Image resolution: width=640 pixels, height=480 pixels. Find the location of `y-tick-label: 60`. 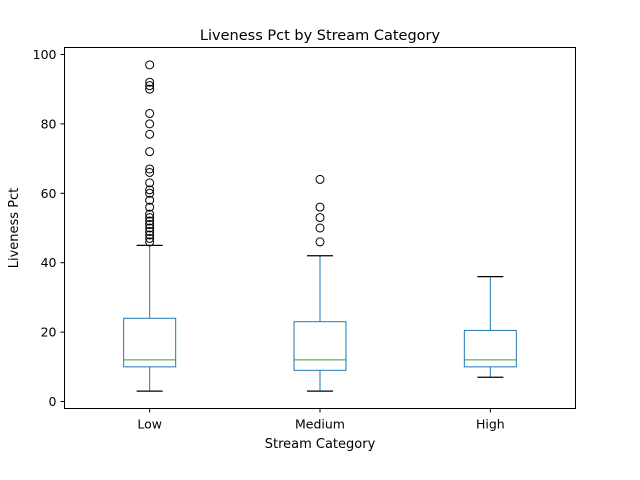

y-tick-label: 60 is located at coordinates (49, 193).